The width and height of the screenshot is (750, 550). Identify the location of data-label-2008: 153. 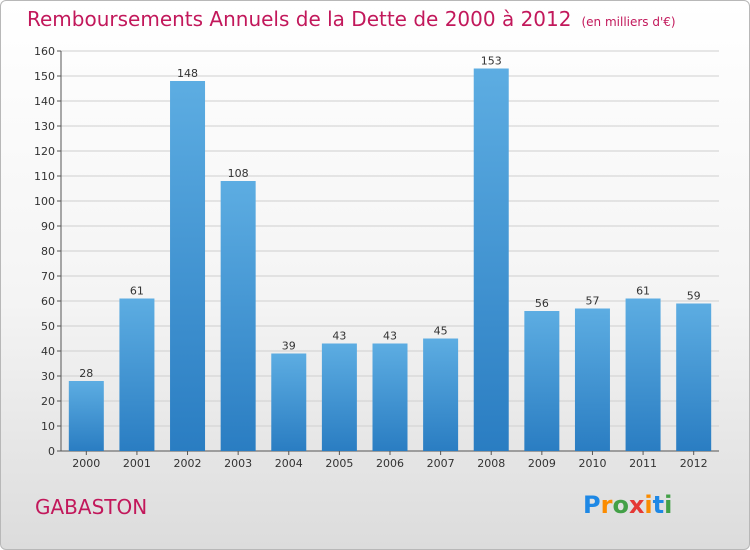
(491, 61).